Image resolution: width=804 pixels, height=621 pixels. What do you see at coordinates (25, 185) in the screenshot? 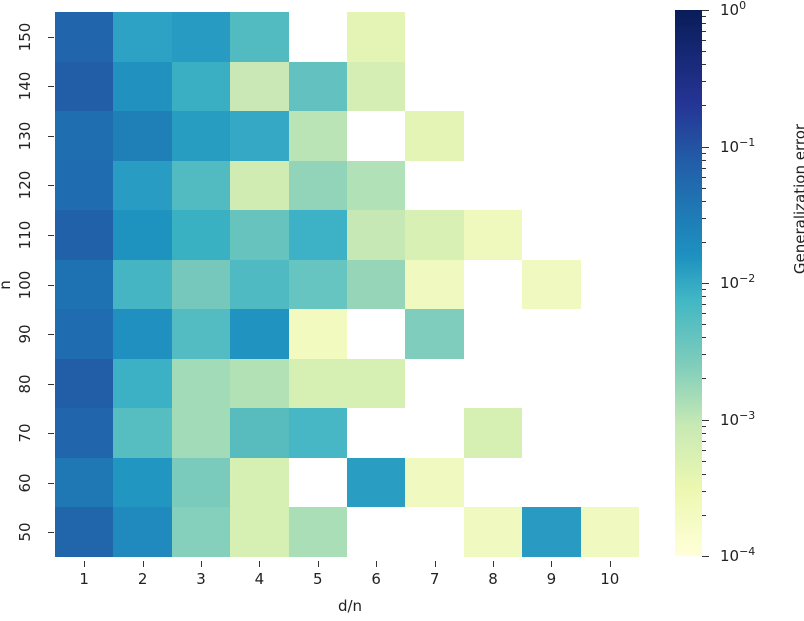
I see `y-tick-label: 120` at bounding box center [25, 185].